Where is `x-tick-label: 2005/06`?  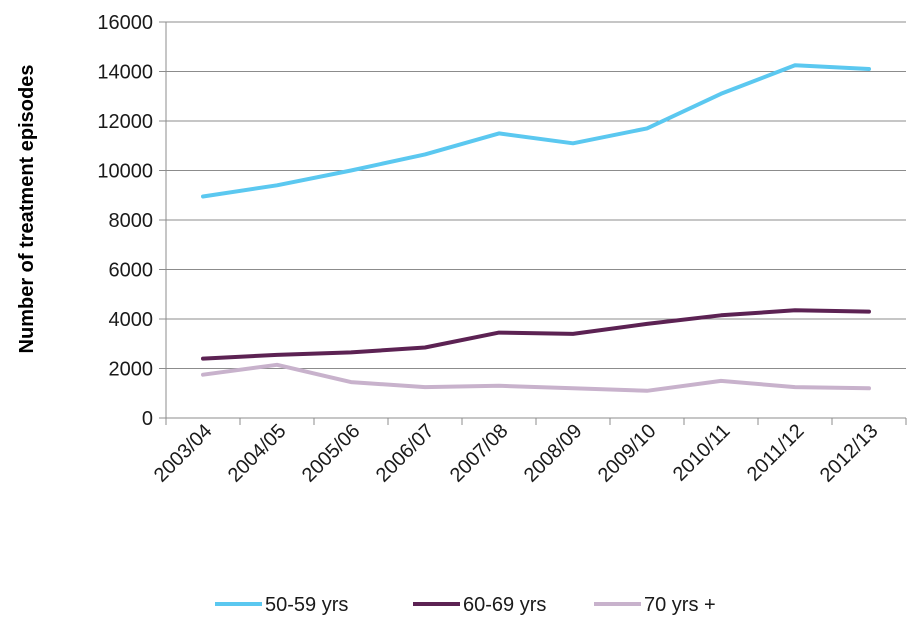
x-tick-label: 2005/06 is located at coordinates (331, 453).